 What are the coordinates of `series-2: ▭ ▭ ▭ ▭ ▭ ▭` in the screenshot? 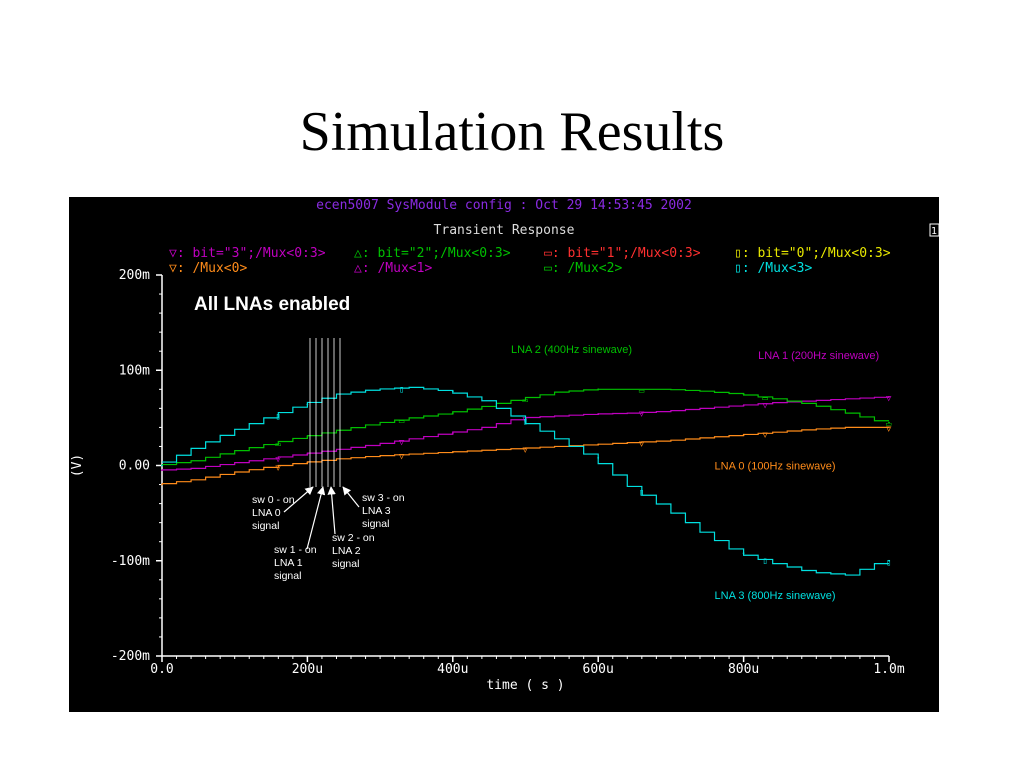 It's located at (526, 426).